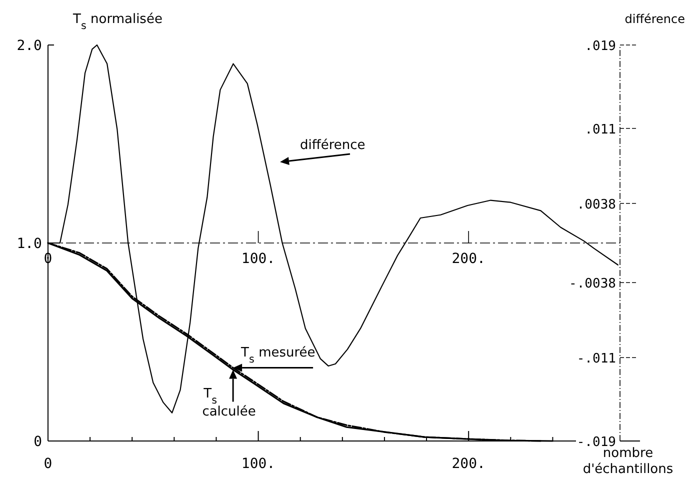  Describe the element at coordinates (654, 19) in the screenshot. I see `y2-axis-title: différence` at that location.